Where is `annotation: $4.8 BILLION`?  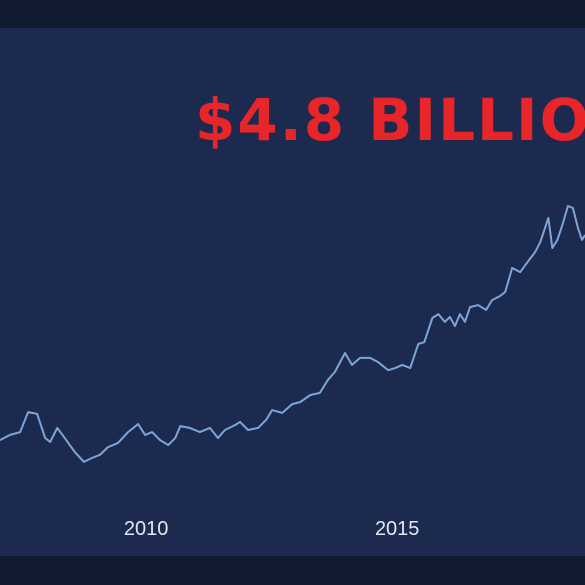 annotation: $4.8 BILLION is located at coordinates (390, 120).